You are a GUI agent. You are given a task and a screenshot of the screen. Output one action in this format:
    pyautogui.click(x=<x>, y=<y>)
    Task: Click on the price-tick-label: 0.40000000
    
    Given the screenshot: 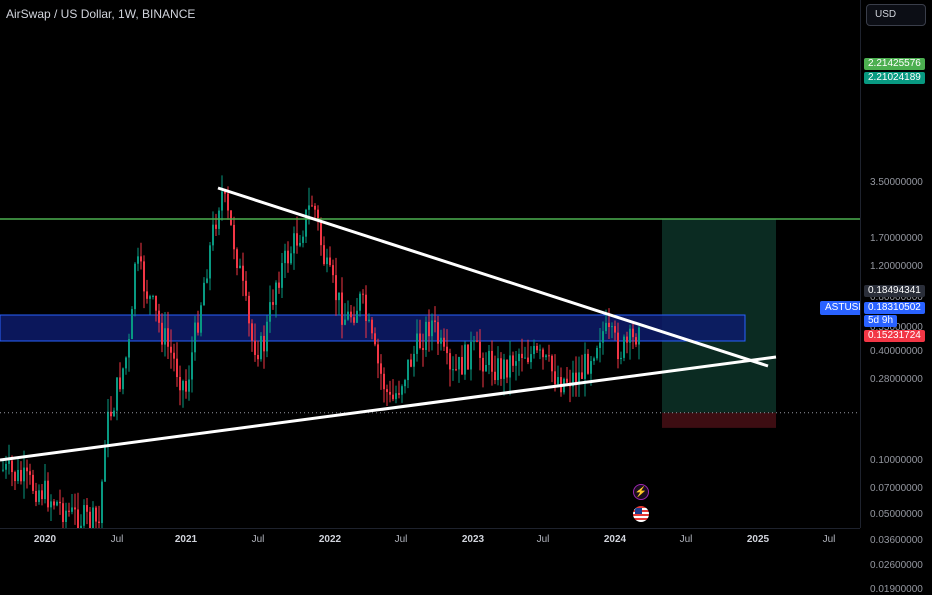 What is the action you would take?
    pyautogui.click(x=896, y=352)
    